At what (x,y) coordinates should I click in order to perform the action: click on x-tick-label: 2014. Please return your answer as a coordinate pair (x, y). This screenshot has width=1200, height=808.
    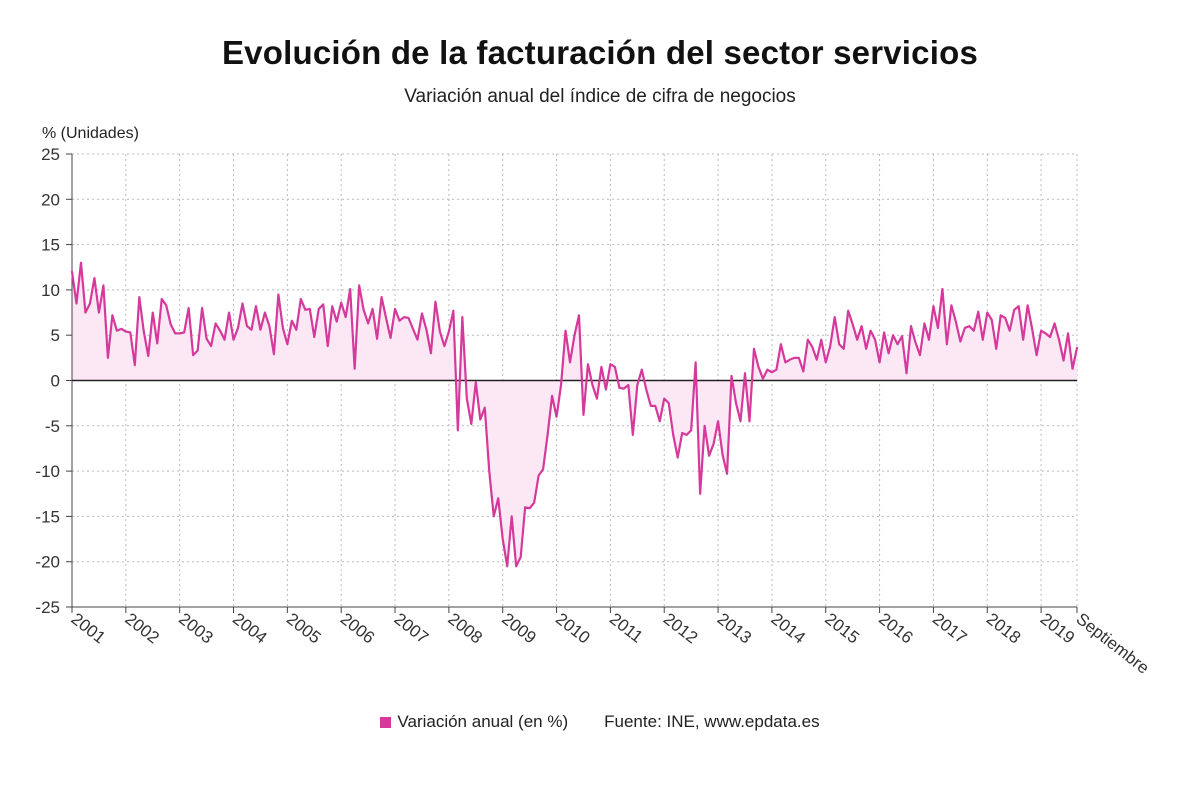
    Looking at the image, I should click on (788, 628).